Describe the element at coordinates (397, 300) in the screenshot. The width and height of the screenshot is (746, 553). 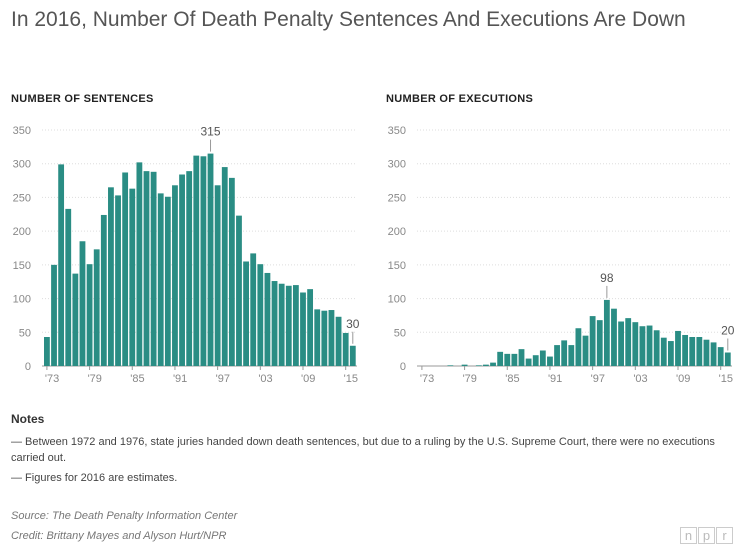
I see `y-tick-label: 100` at that location.